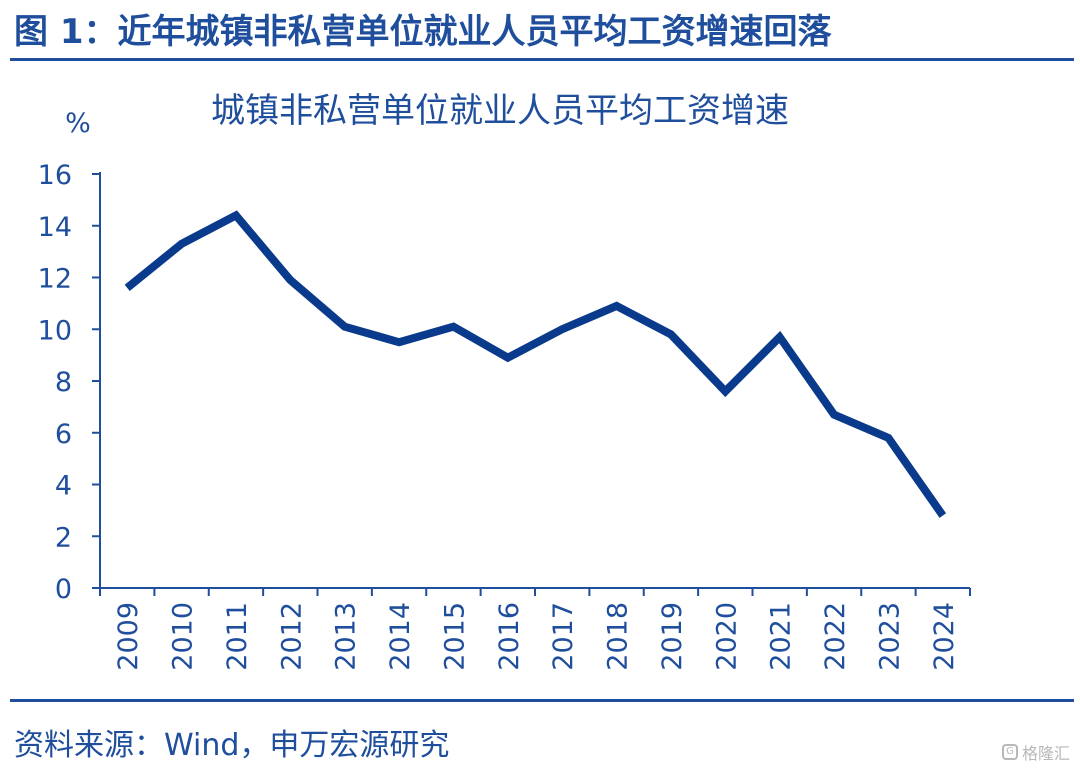 The width and height of the screenshot is (1080, 769). I want to click on watermark: G 格隆汇, so click(1035, 752).